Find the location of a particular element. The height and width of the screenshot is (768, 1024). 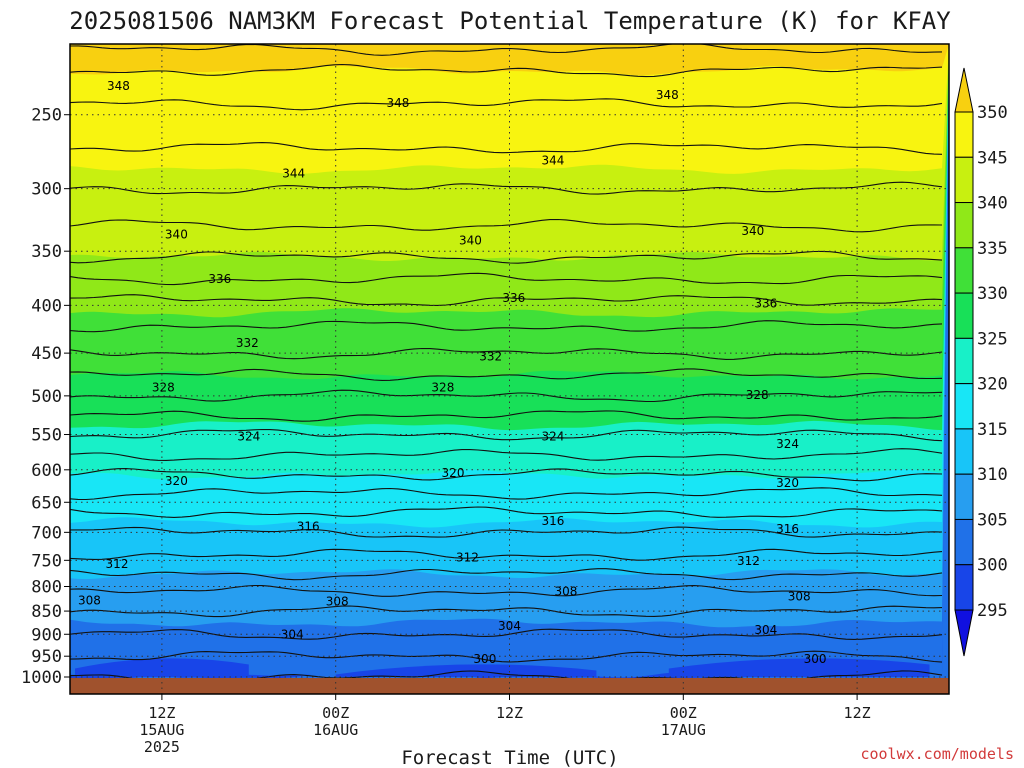

y-tick-label: 1000 is located at coordinates (41, 678).